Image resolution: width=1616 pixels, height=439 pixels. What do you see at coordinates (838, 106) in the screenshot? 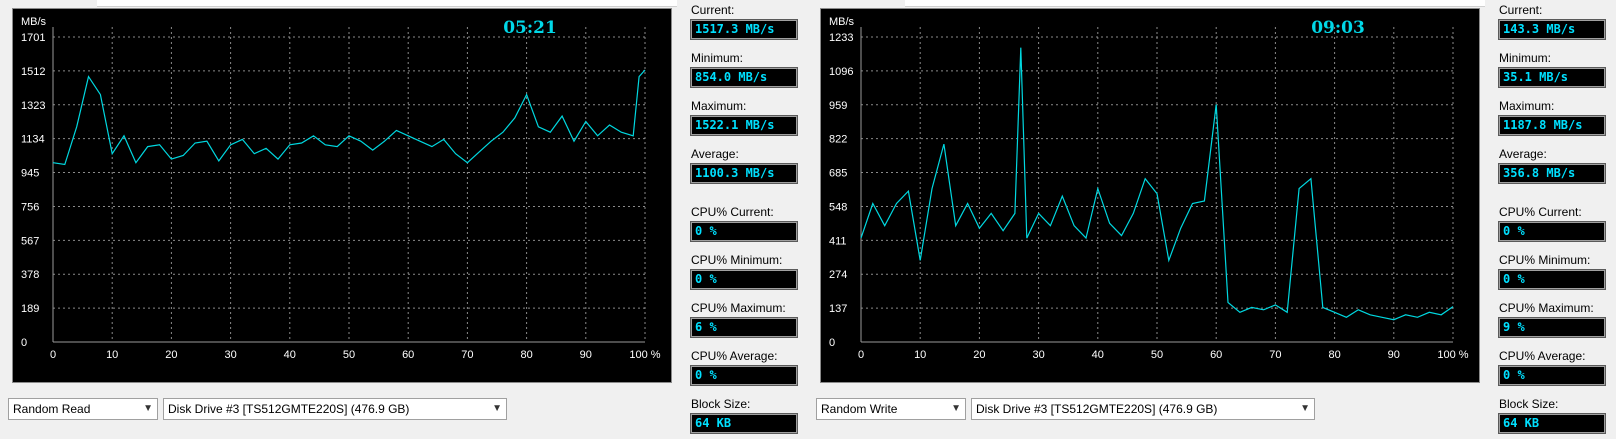
I see `y-tick-label: 959` at bounding box center [838, 106].